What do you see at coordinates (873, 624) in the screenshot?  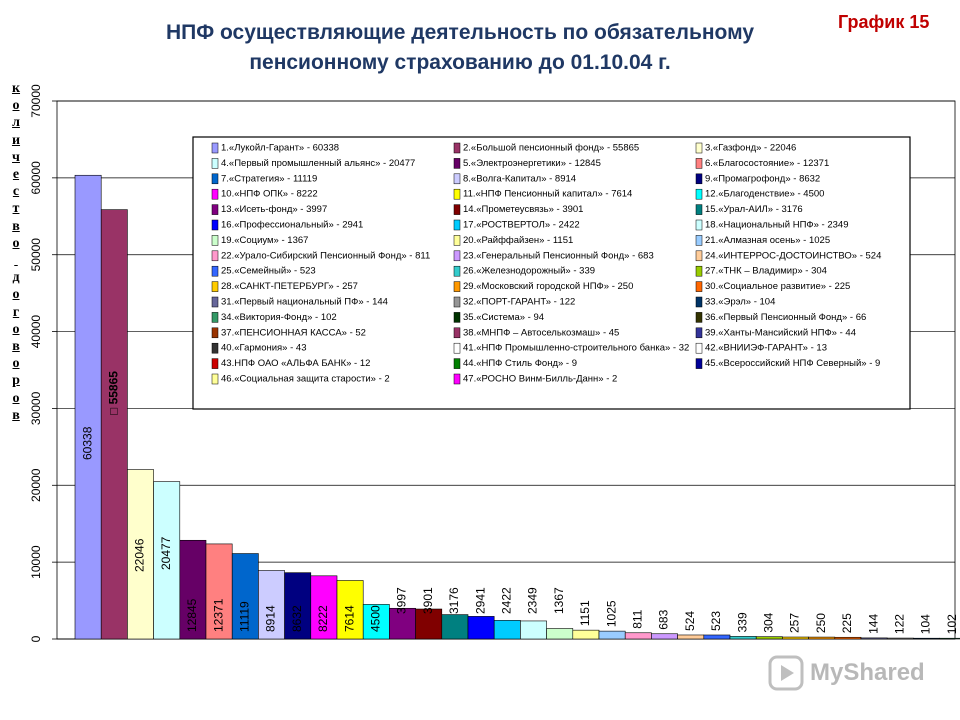 I see `bar-value-label: 144` at bounding box center [873, 624].